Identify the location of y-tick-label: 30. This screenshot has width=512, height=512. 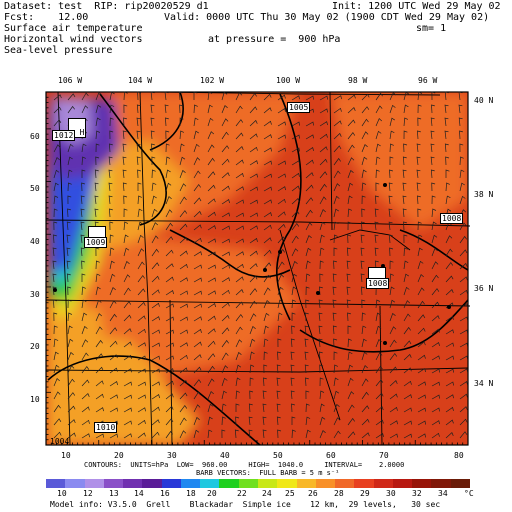
(35, 294).